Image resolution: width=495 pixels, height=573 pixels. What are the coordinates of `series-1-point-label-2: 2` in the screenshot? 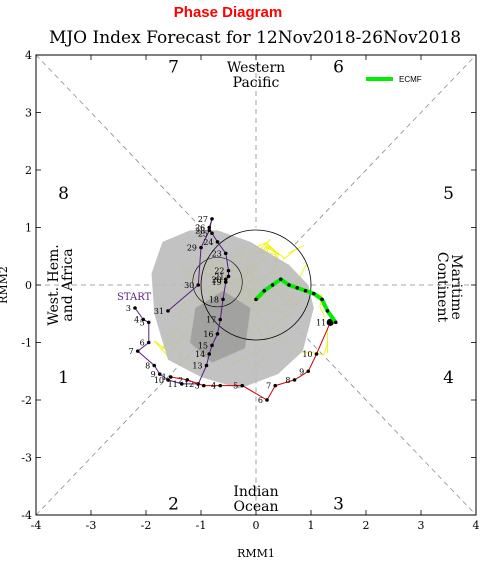 It's located at (180, 380).